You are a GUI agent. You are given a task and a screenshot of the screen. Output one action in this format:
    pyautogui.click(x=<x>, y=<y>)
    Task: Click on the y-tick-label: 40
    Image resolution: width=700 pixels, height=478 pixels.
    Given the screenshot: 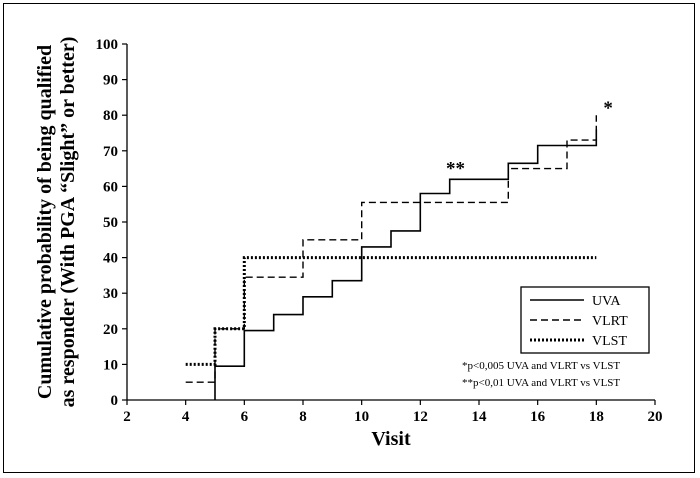 What is the action you would take?
    pyautogui.click(x=110, y=259)
    